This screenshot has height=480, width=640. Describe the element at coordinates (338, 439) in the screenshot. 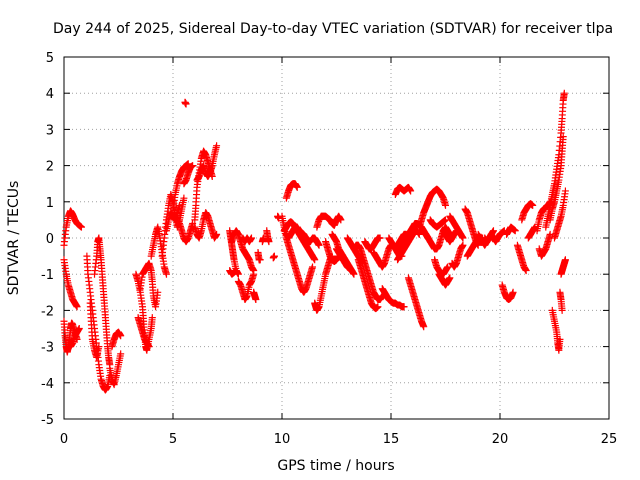

I see `x-tick-labels: 0 5 10 15 20 25` at that location.